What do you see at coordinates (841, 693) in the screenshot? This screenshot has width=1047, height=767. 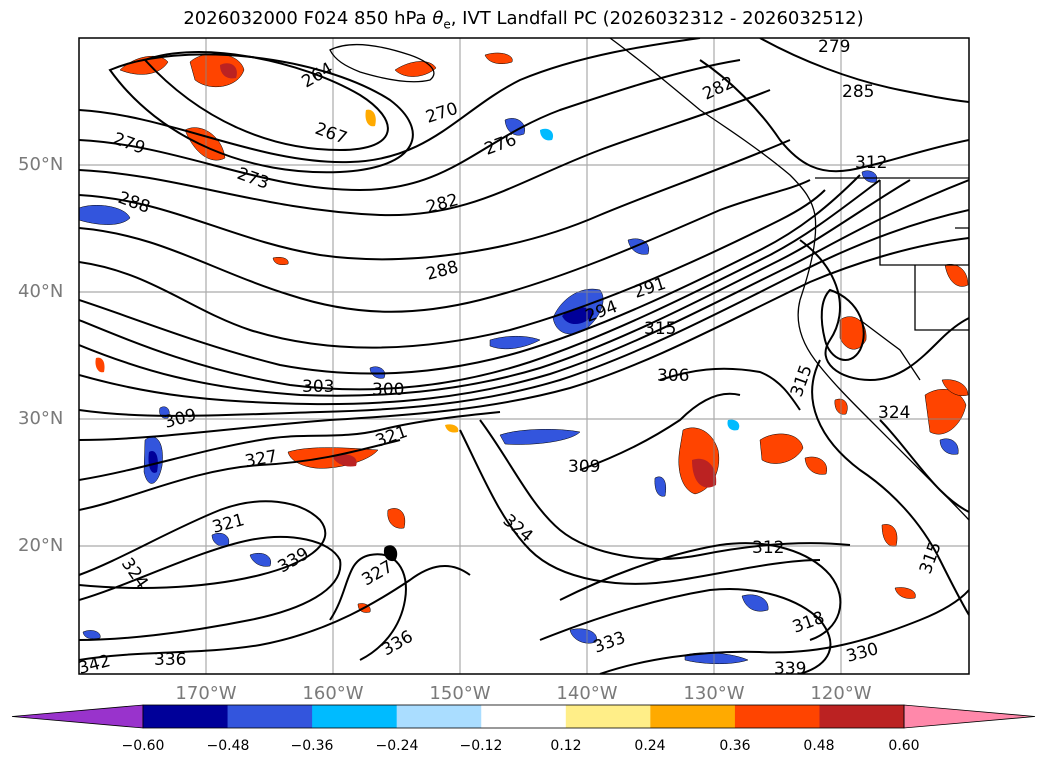 I see `lon-label-120w: 120°W` at bounding box center [841, 693].